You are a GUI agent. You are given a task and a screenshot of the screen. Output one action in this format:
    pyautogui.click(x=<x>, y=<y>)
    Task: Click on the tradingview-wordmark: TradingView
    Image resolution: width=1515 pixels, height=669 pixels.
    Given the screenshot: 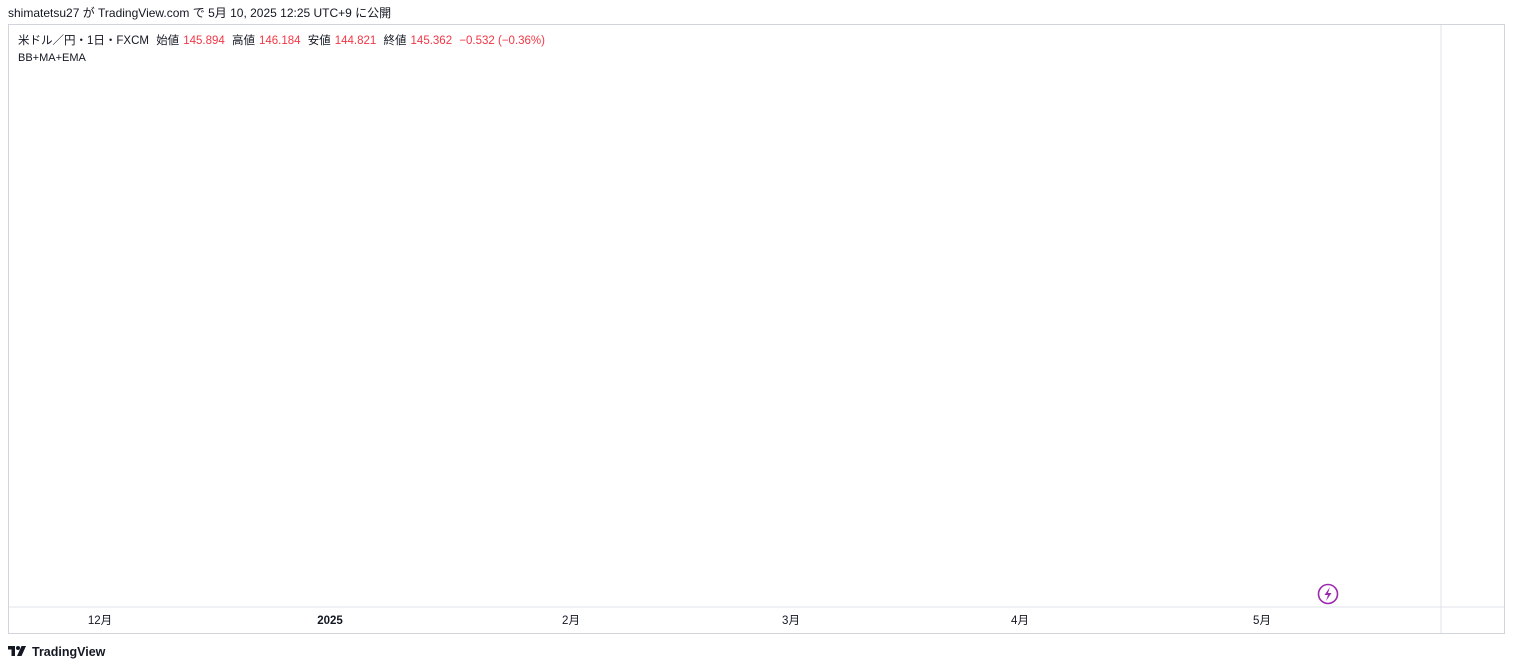 What is the action you would take?
    pyautogui.click(x=69, y=652)
    